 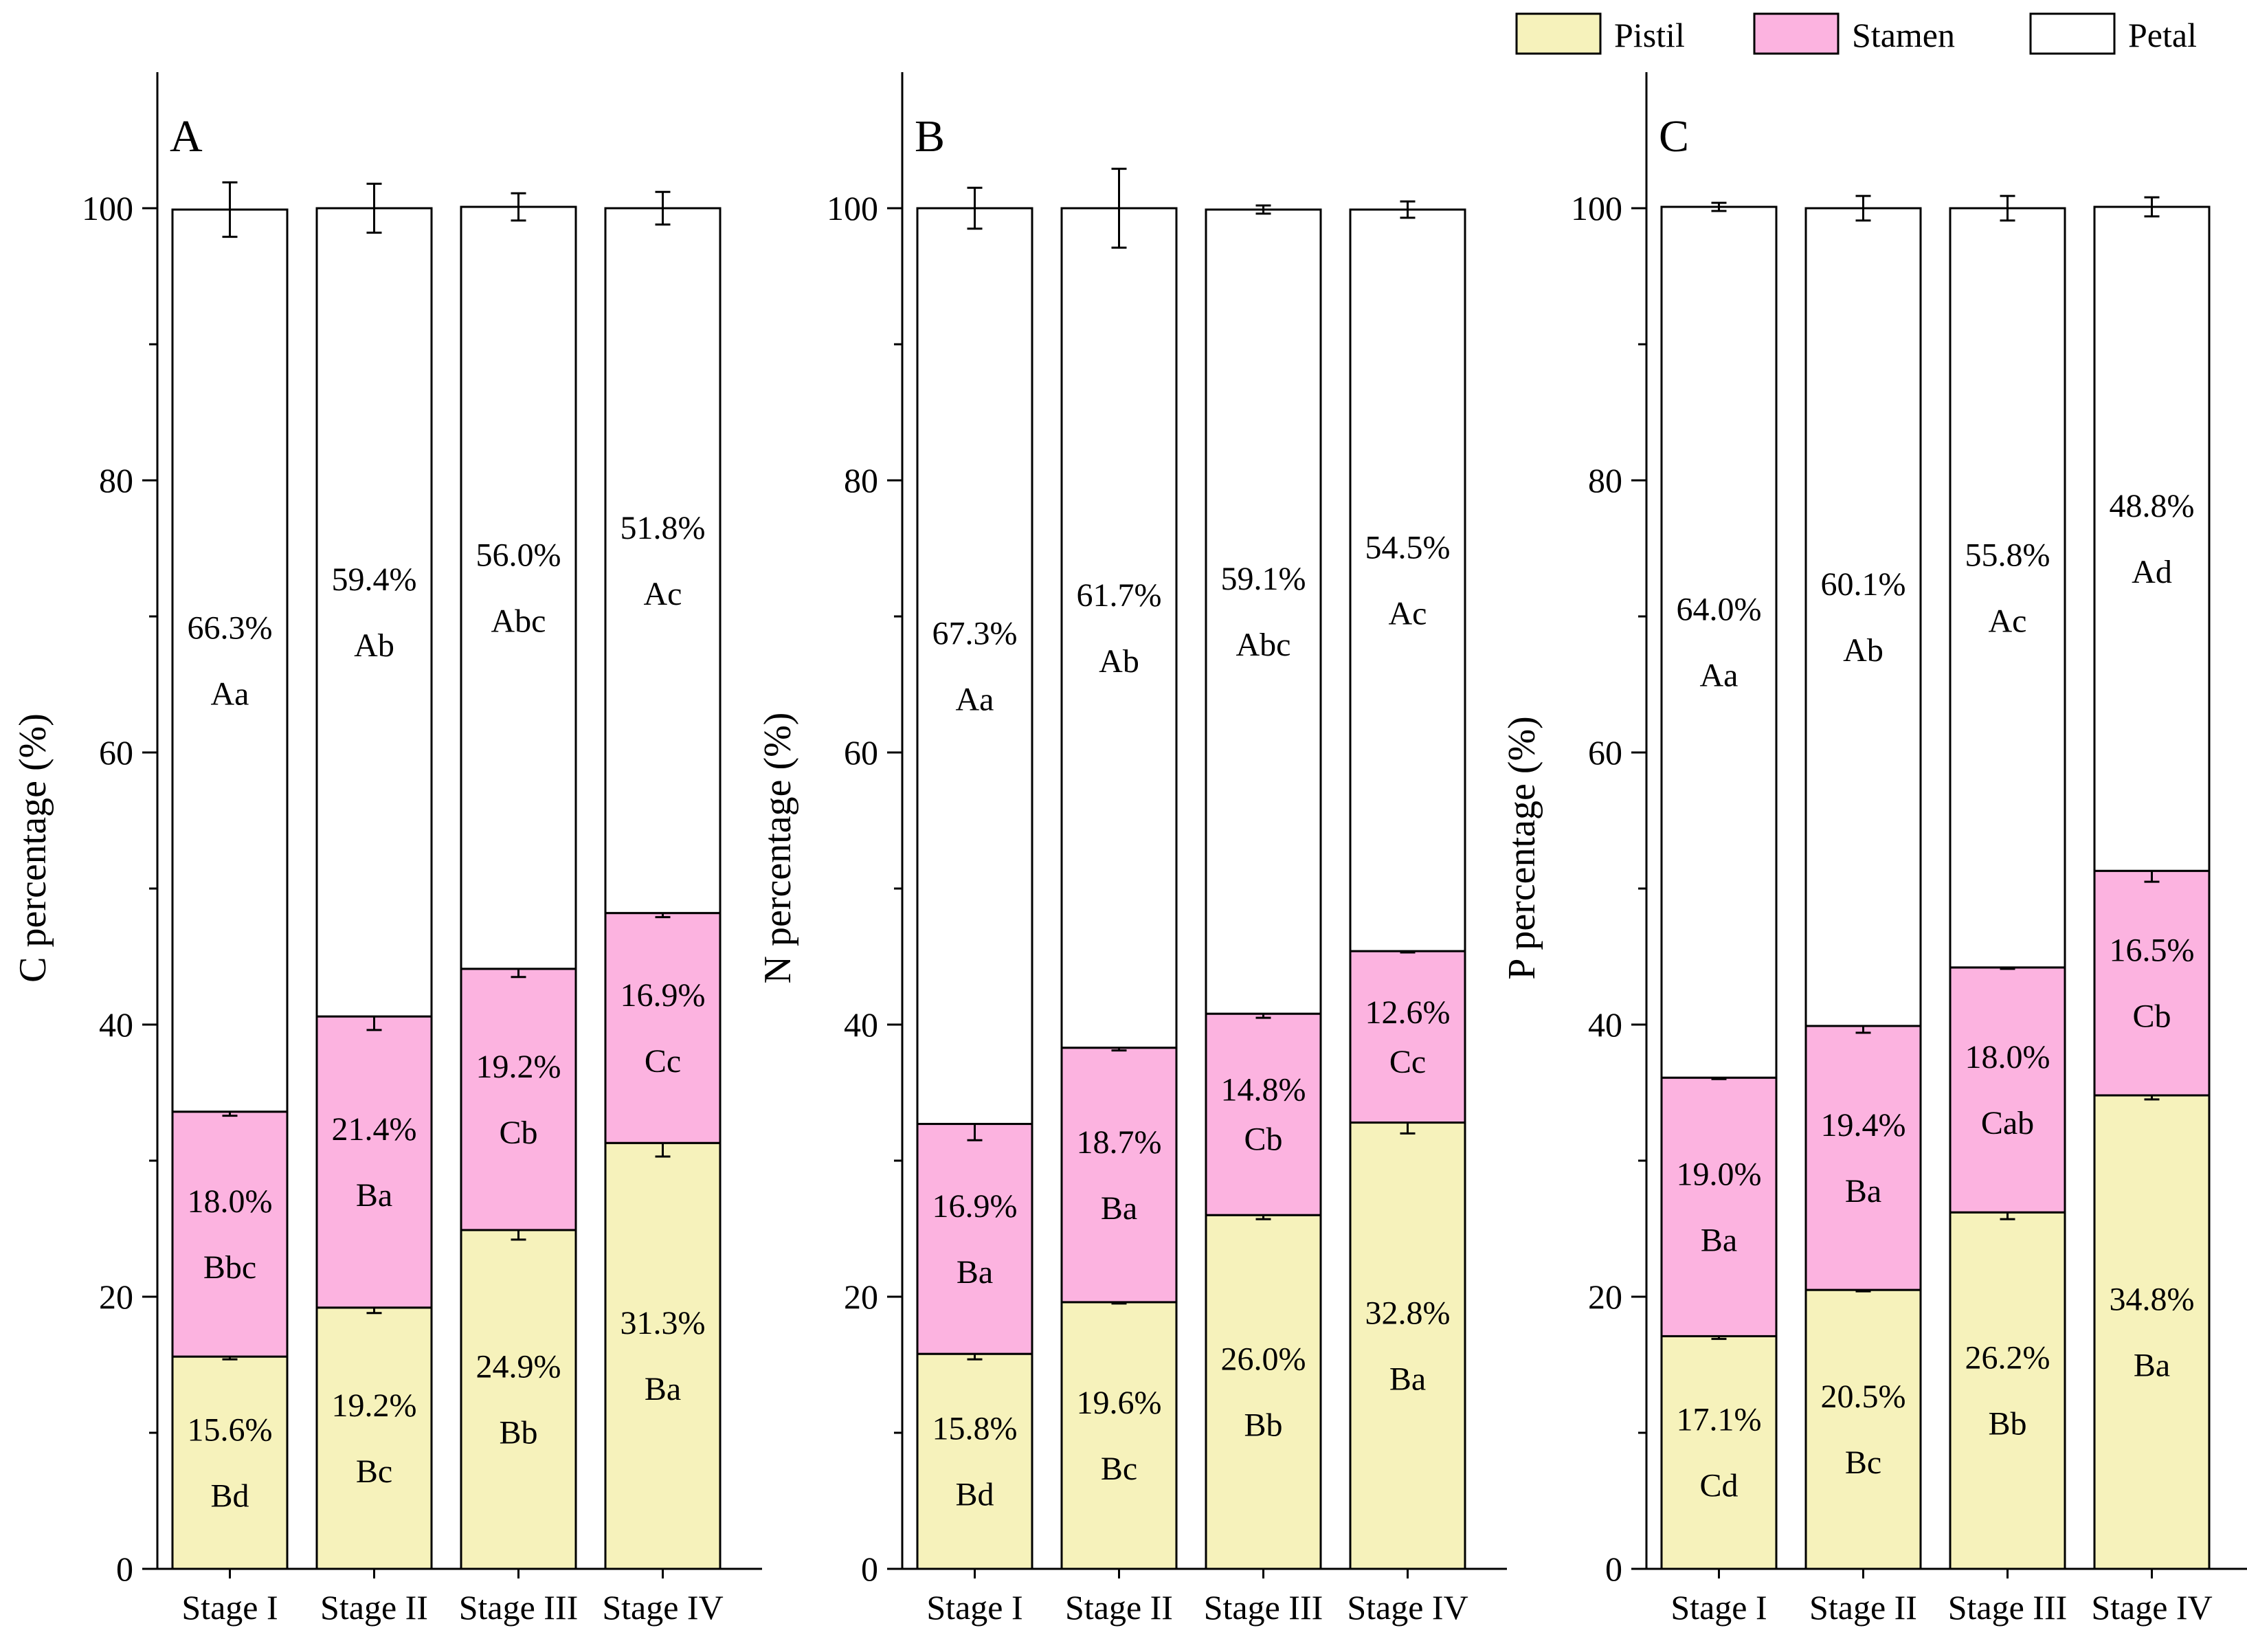 I want to click on data-label: 18.0%, so click(x=2007, y=1057).